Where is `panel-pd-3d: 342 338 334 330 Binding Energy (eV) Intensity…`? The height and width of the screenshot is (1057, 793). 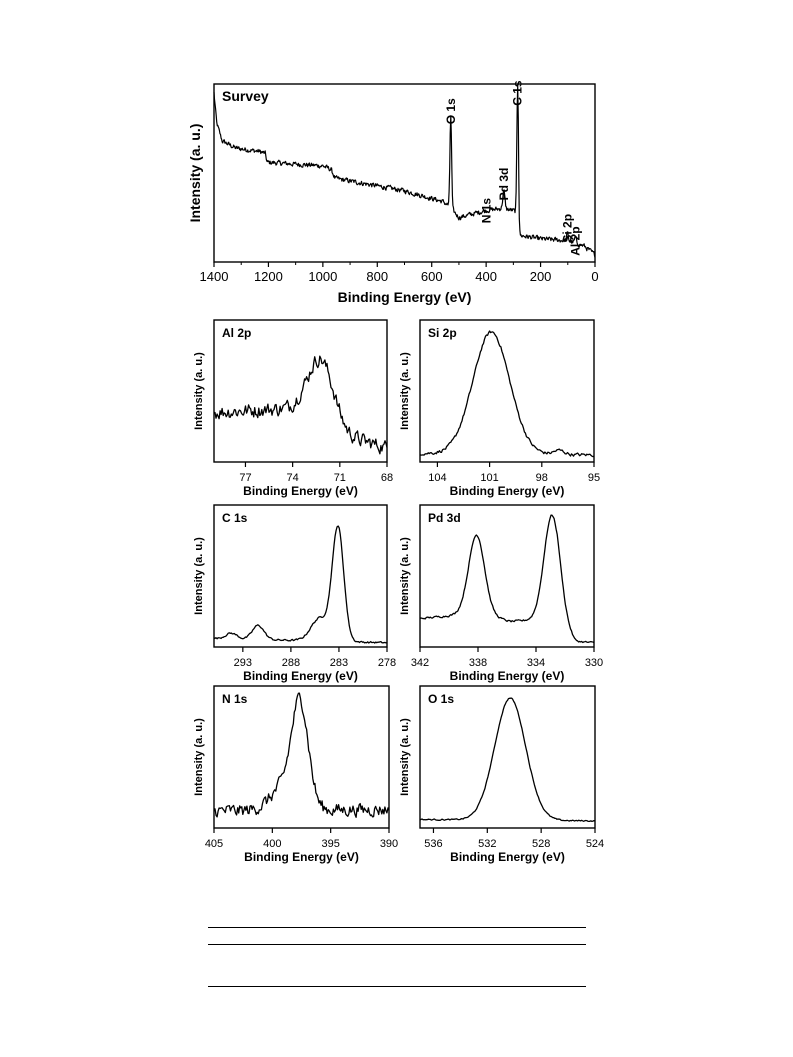 panel-pd-3d: 342 338 334 330 Binding Energy (eV) Intensity… is located at coordinates (501, 593).